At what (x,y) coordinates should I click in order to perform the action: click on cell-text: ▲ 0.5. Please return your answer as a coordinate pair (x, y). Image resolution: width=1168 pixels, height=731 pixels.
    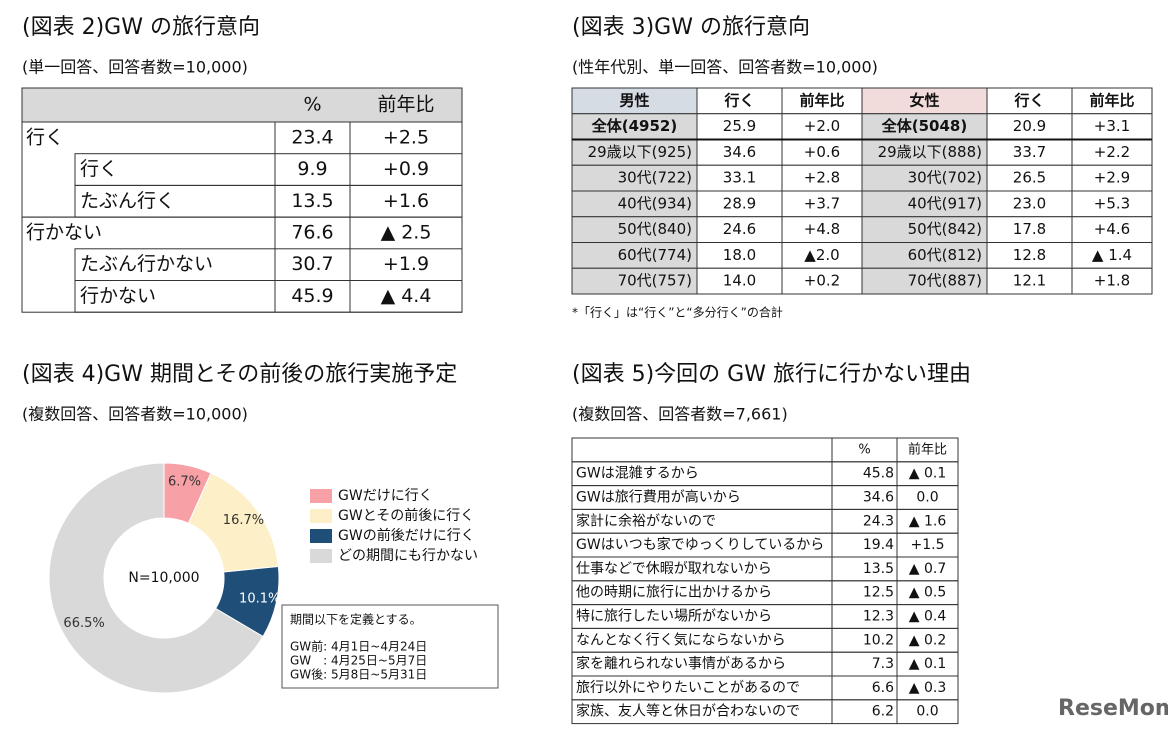
    Looking at the image, I should click on (927, 593).